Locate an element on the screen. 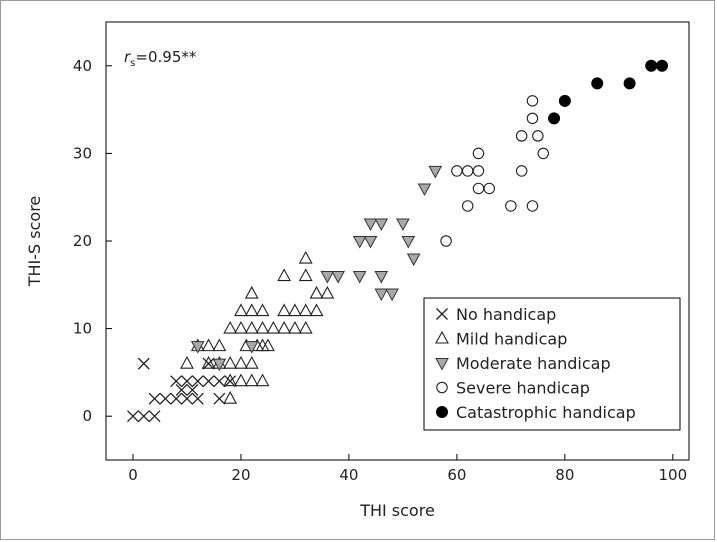  y-tick-label: 0 is located at coordinates (87, 416).